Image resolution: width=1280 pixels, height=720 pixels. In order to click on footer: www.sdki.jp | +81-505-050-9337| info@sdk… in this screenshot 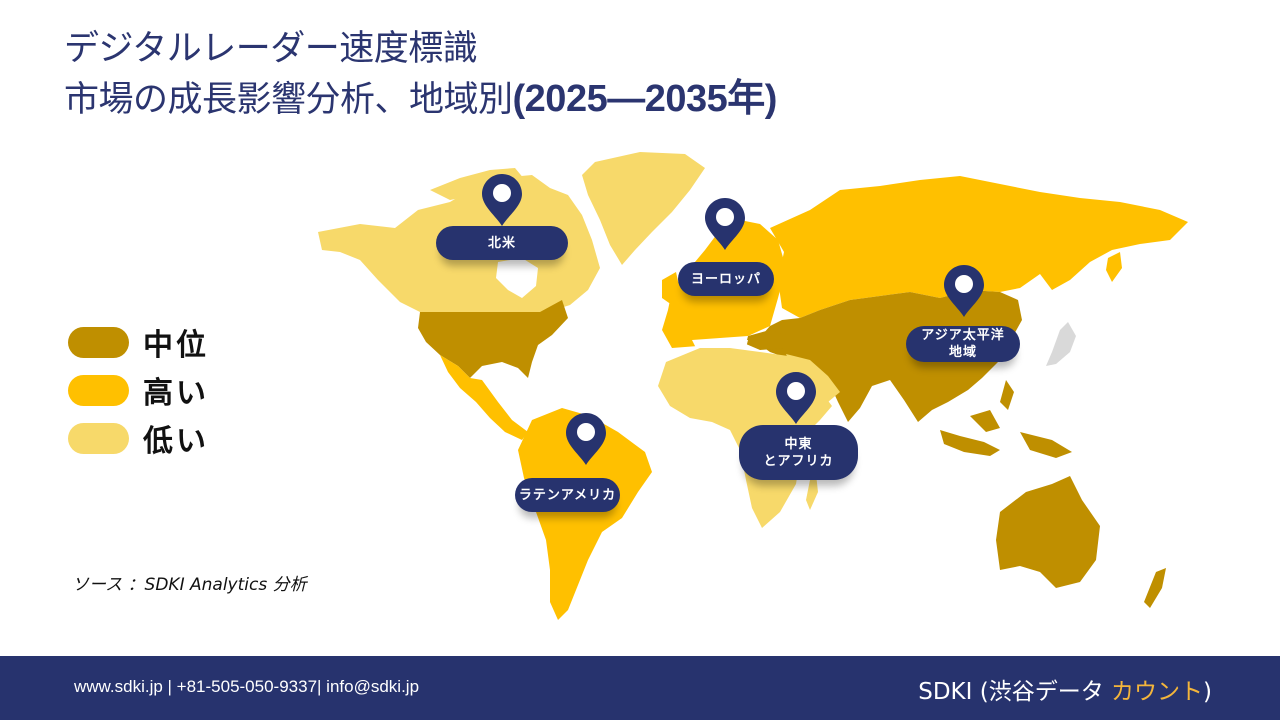, I will do `click(640, 688)`.